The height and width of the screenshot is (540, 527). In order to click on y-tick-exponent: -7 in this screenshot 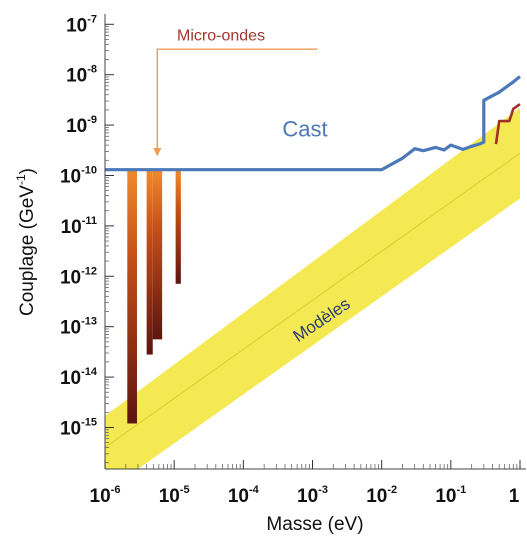, I will do `click(92, 19)`.